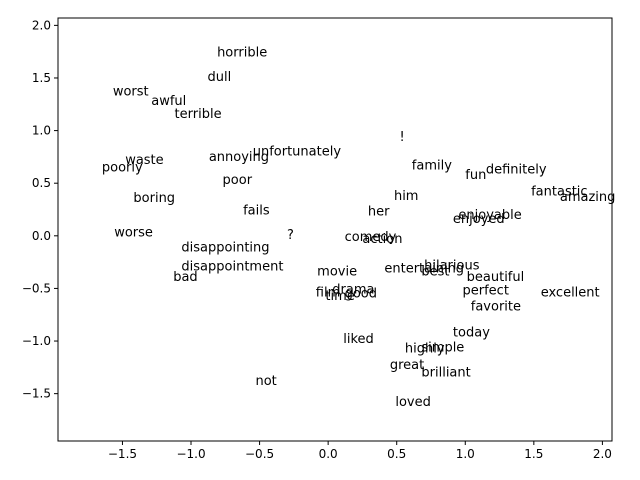 The image size is (640, 480). What do you see at coordinates (496, 277) in the screenshot?
I see `word-label-beautiful: beautiful` at bounding box center [496, 277].